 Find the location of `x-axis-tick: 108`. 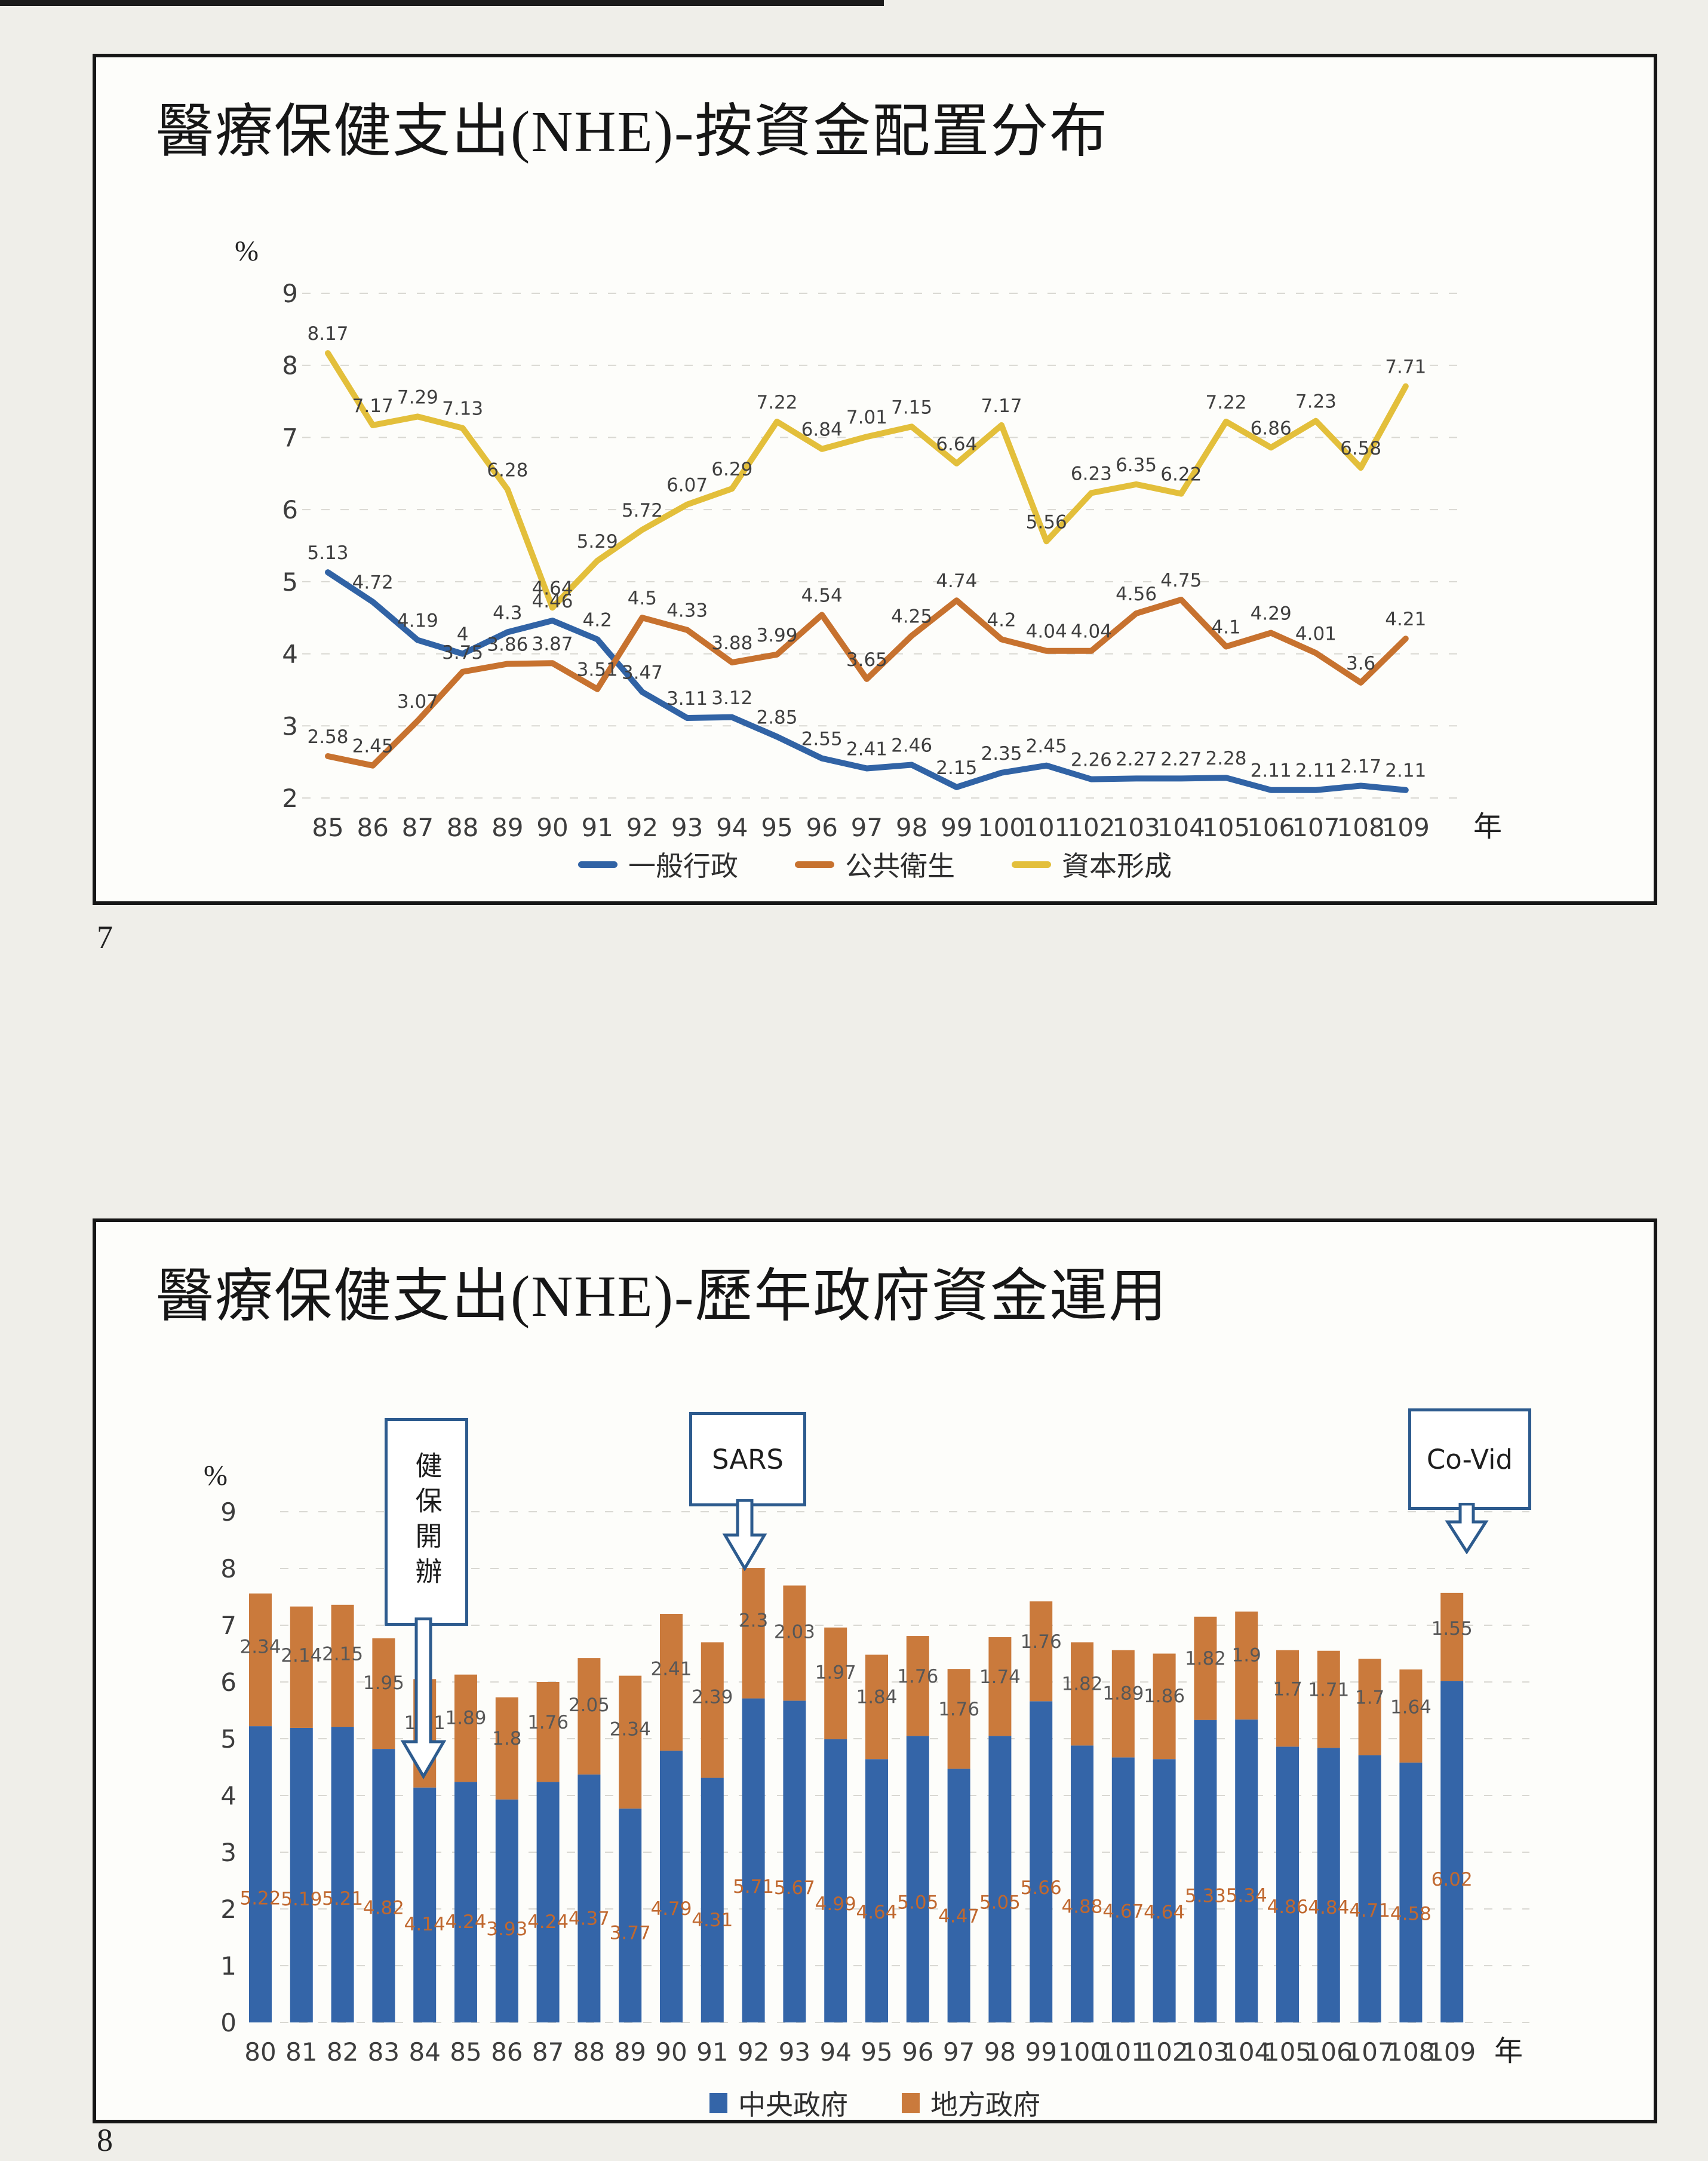

x-axis-tick: 108 is located at coordinates (1361, 827).